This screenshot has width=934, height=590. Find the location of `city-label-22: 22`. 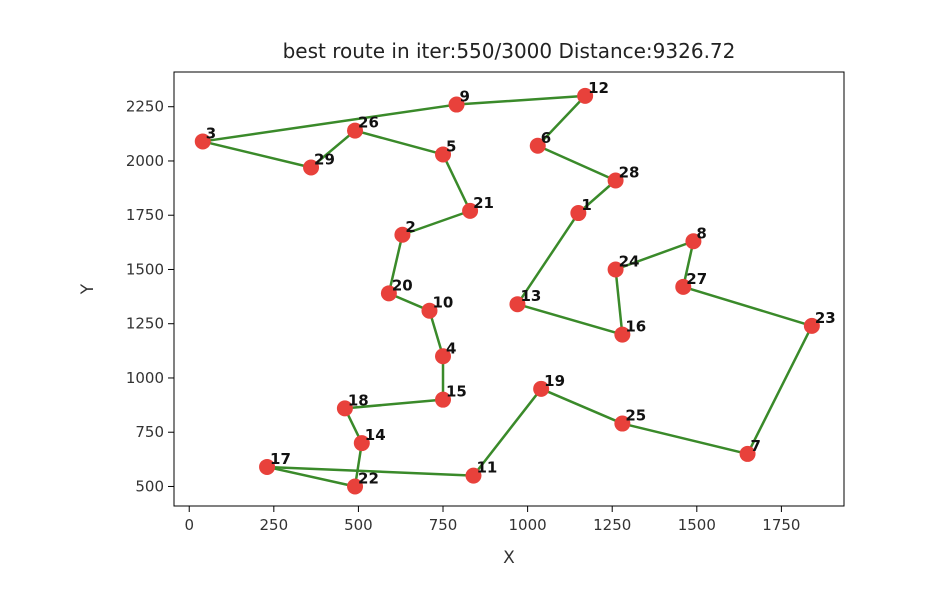

city-label-22: 22 is located at coordinates (368, 478).